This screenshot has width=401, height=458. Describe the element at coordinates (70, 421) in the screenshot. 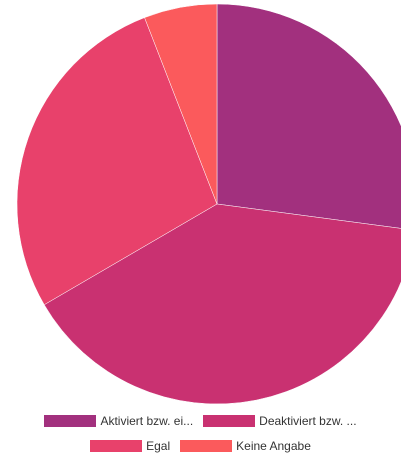

I see `legend-swatch-aktiviert` at that location.